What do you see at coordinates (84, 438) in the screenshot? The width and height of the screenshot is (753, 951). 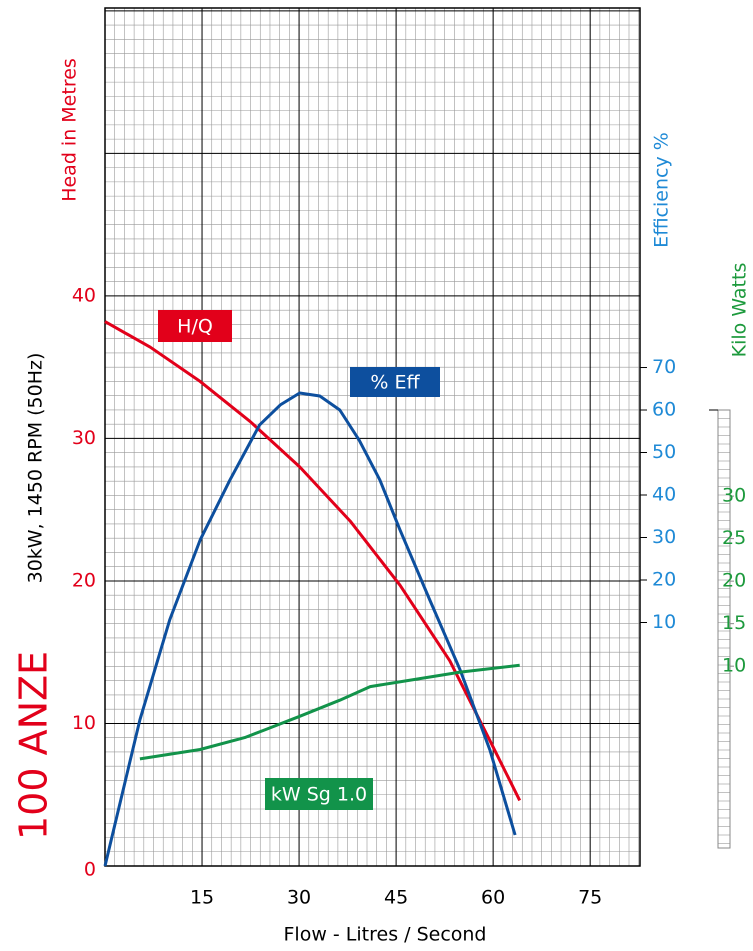 I see `y-tick-label: 30` at bounding box center [84, 438].